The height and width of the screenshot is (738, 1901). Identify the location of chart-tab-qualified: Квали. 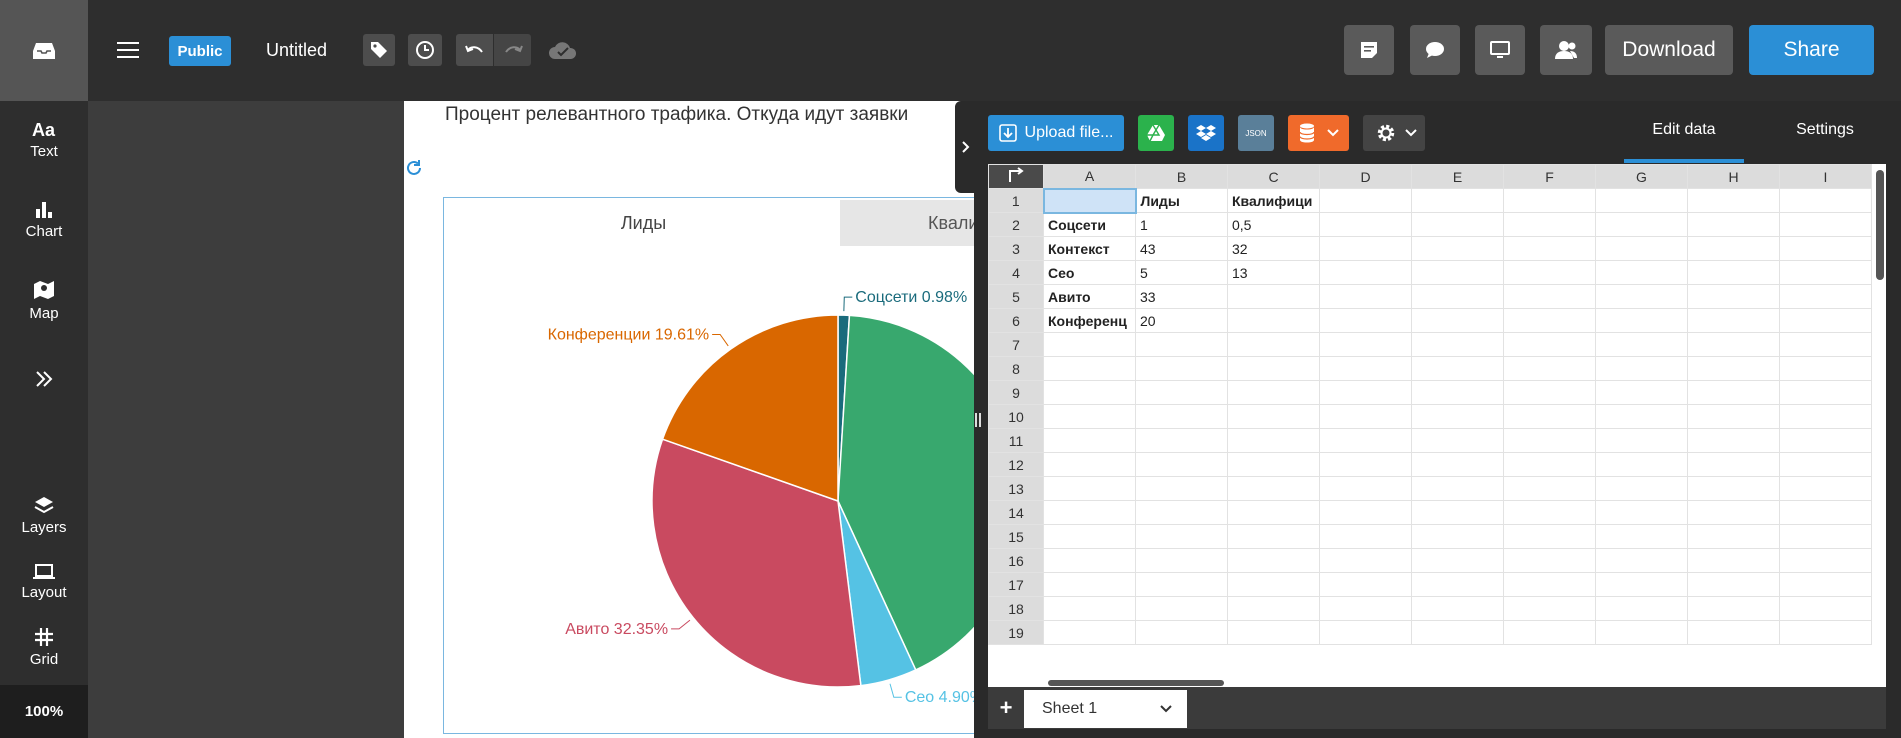
(910, 223).